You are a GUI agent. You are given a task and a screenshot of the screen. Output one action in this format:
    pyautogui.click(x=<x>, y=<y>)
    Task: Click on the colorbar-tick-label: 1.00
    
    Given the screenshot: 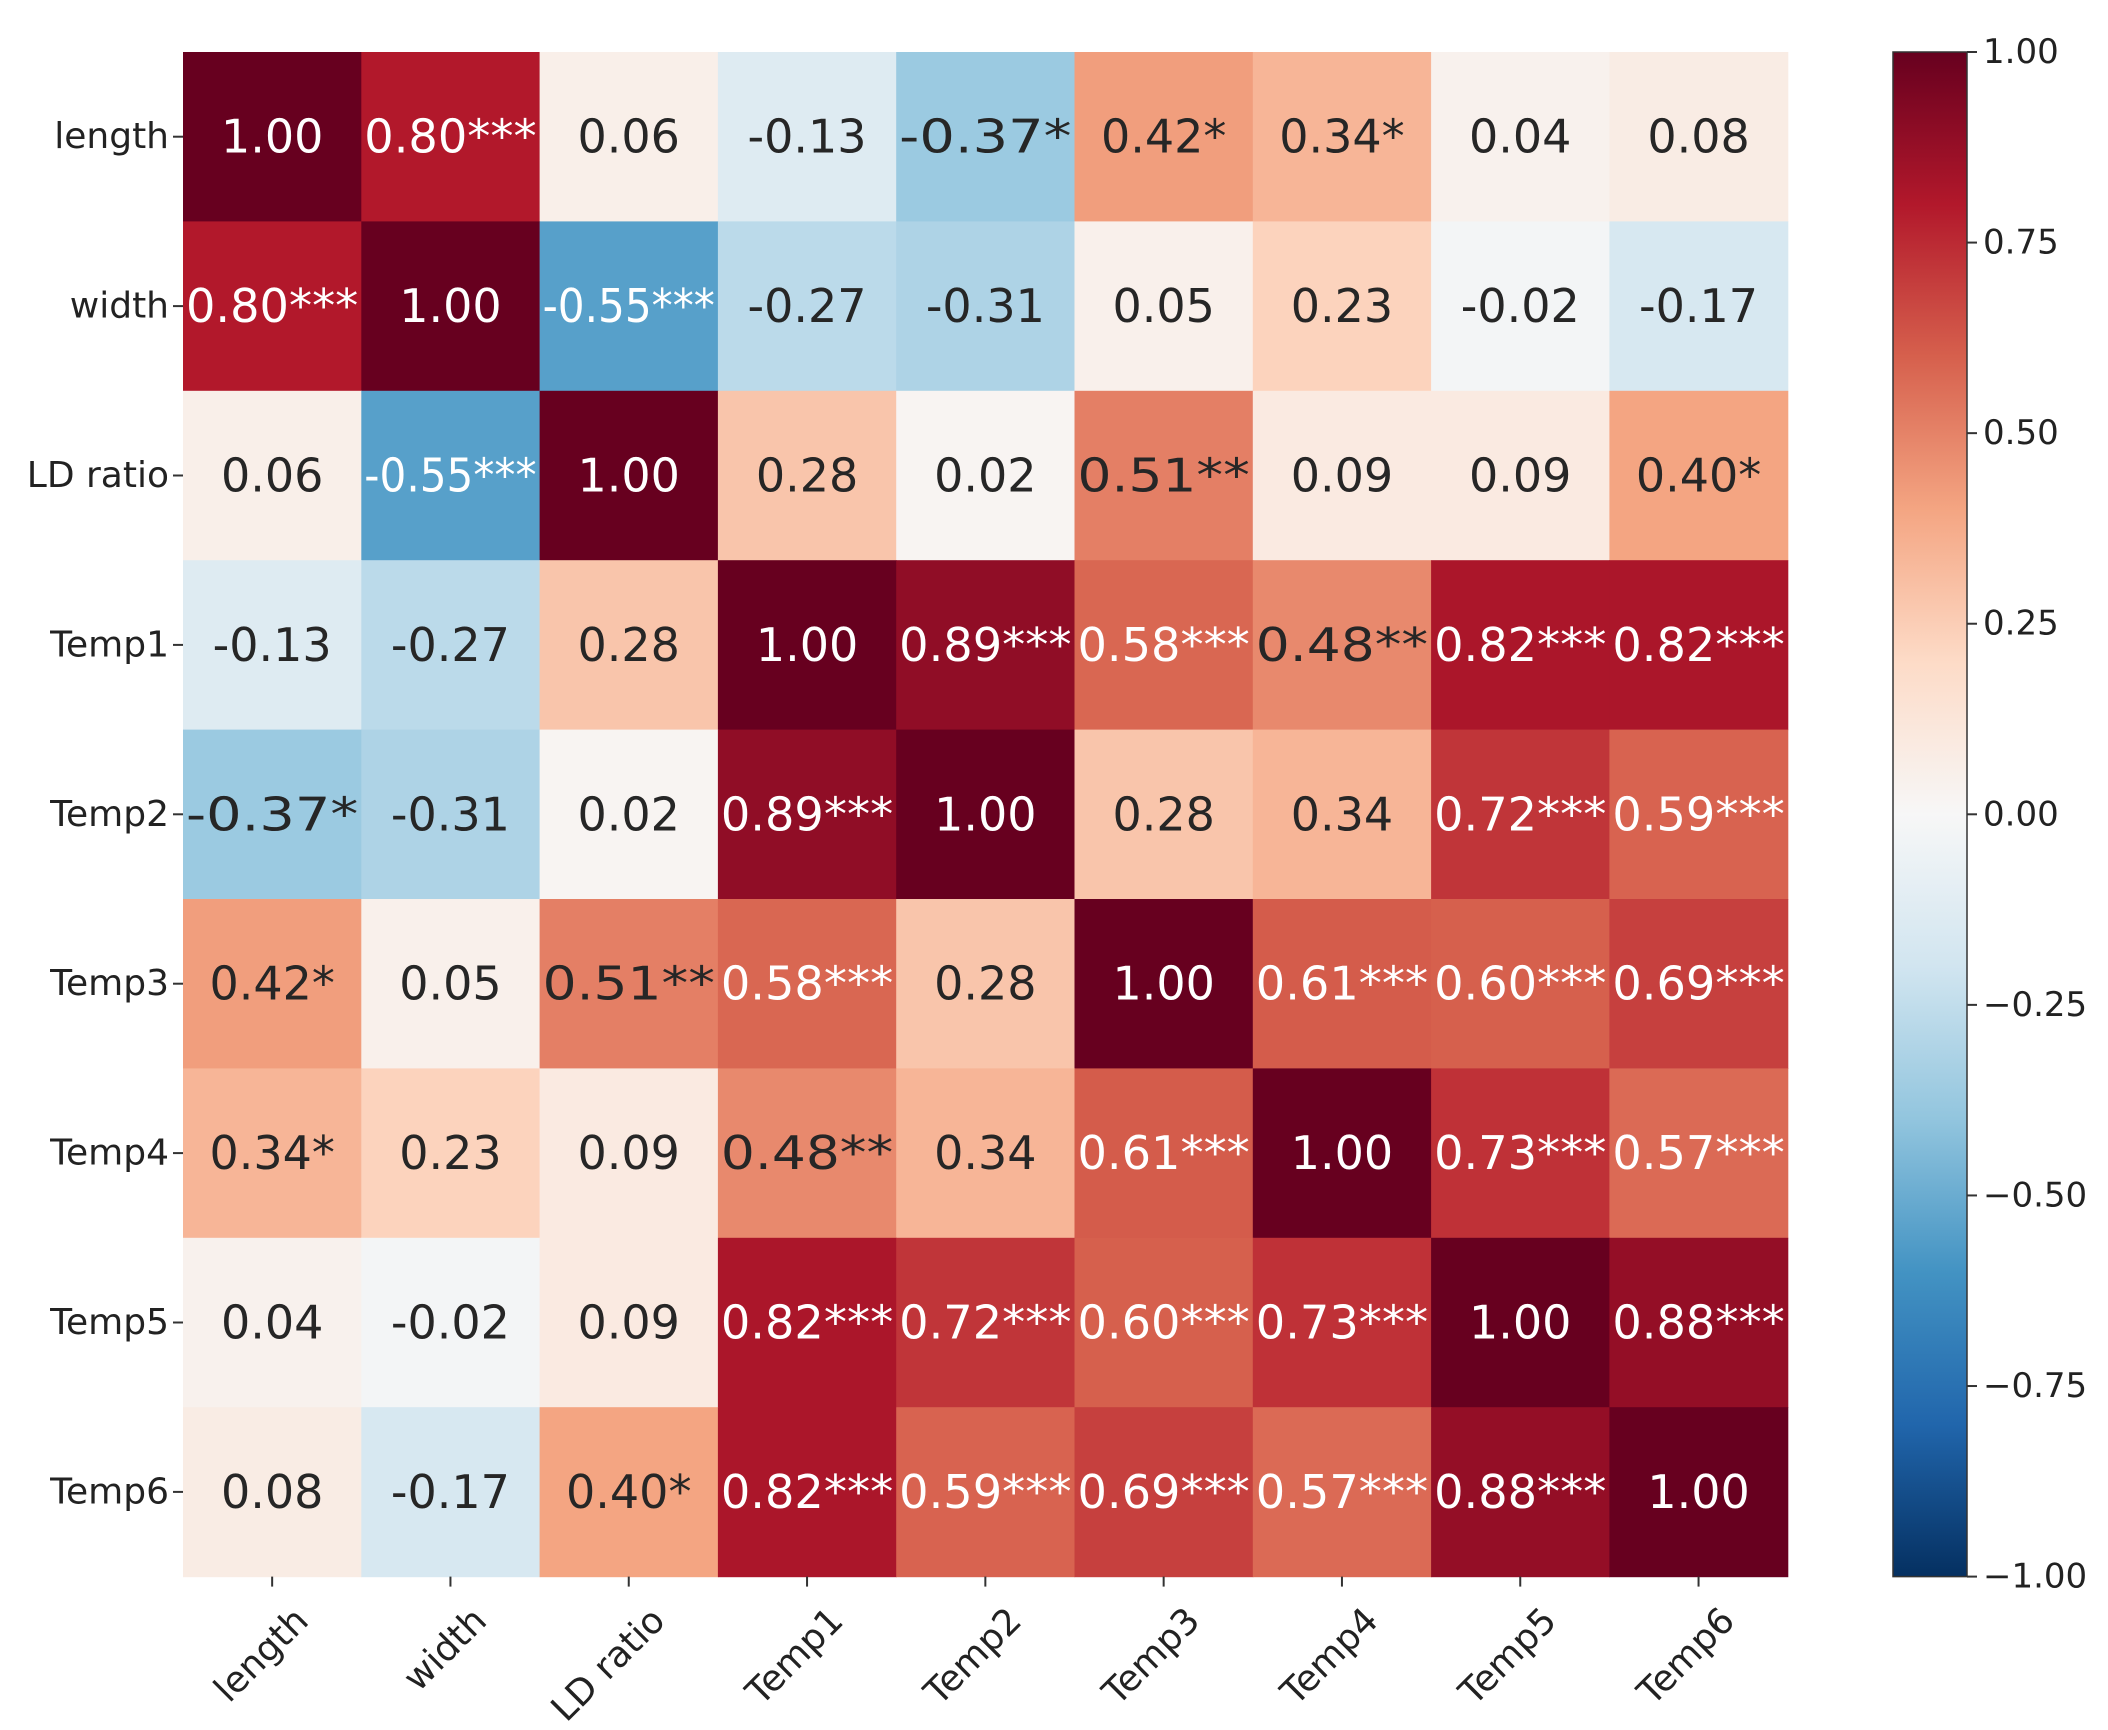 What is the action you would take?
    pyautogui.click(x=2021, y=52)
    